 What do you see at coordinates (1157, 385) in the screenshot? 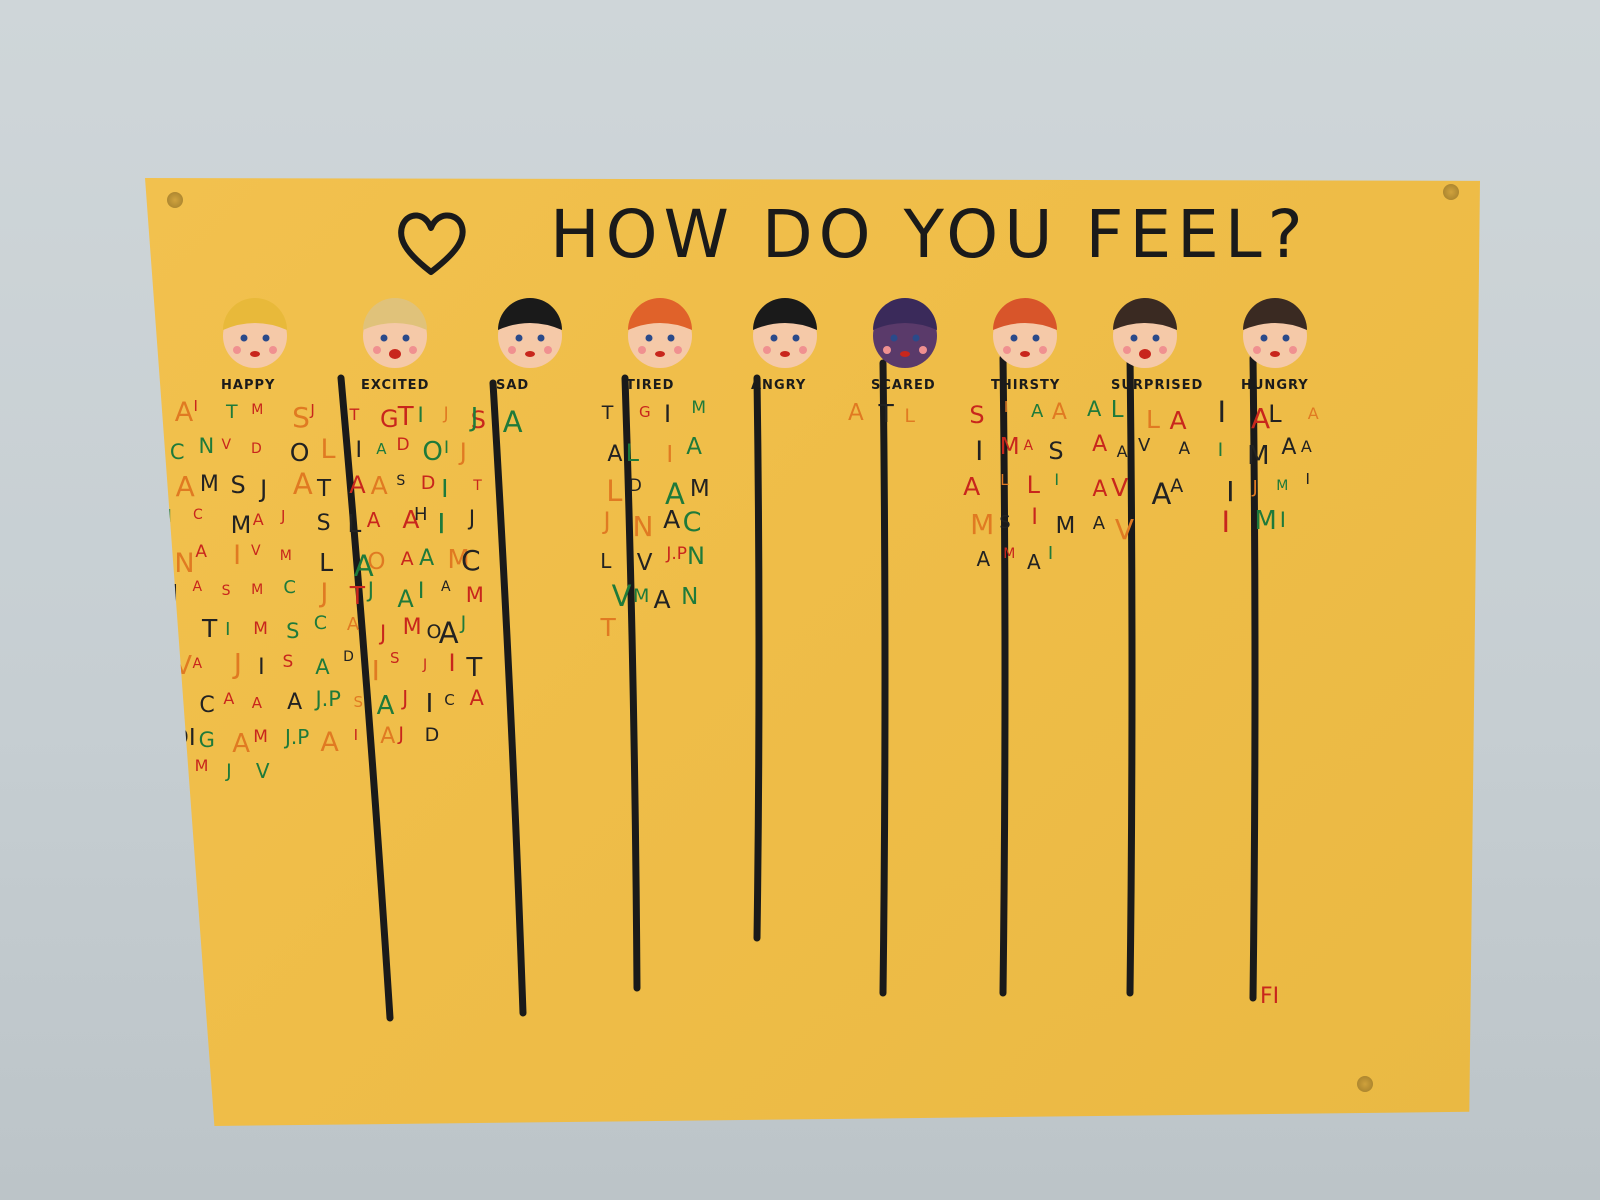
I see `column-label-surprised: SURPRISED` at bounding box center [1157, 385].